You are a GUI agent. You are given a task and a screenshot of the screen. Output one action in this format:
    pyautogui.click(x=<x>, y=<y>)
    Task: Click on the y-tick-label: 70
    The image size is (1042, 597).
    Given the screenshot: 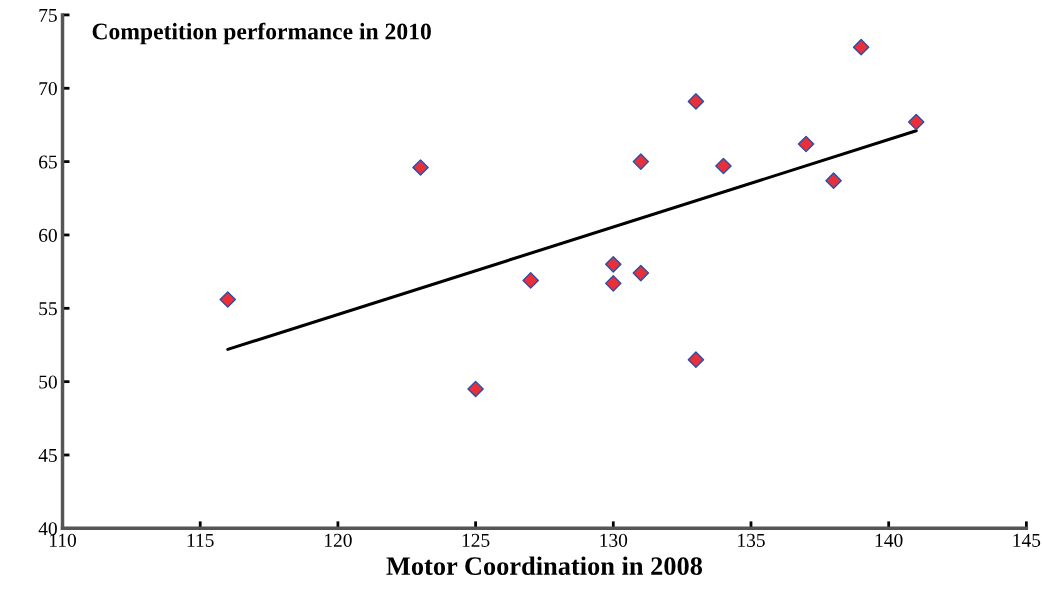 What is the action you would take?
    pyautogui.click(x=48, y=89)
    